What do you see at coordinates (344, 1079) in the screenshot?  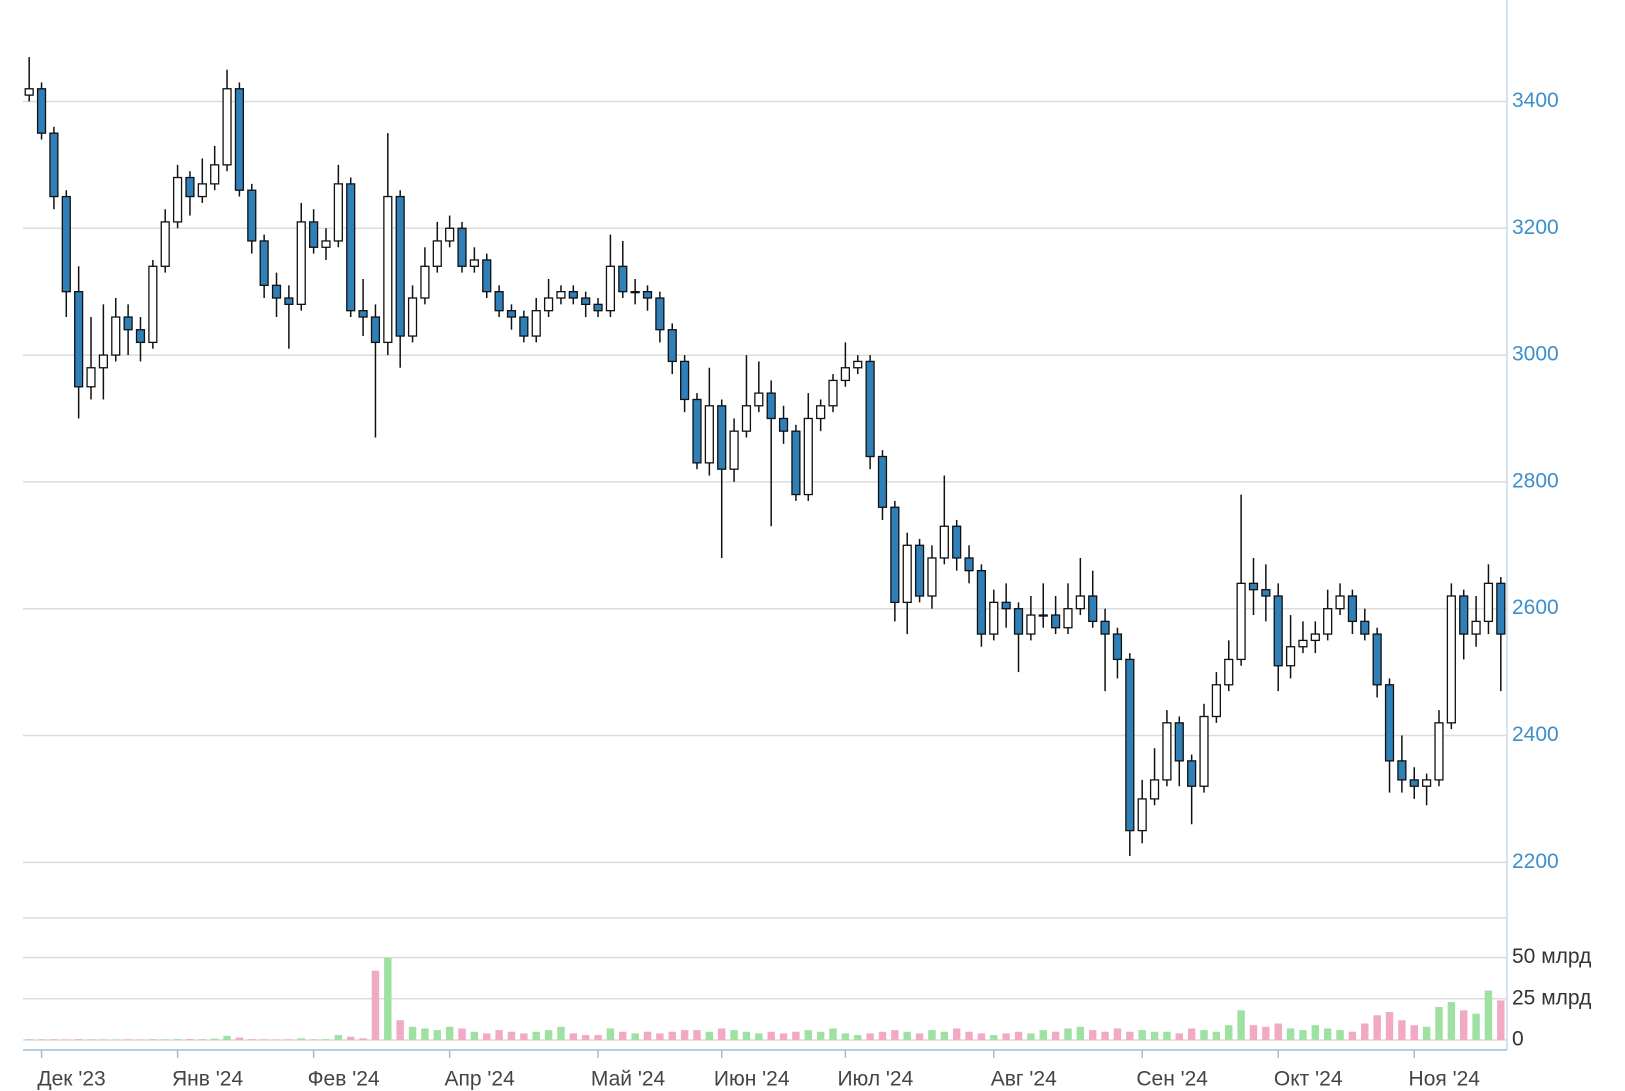 I see `x-tick-label: Фев '24` at bounding box center [344, 1079].